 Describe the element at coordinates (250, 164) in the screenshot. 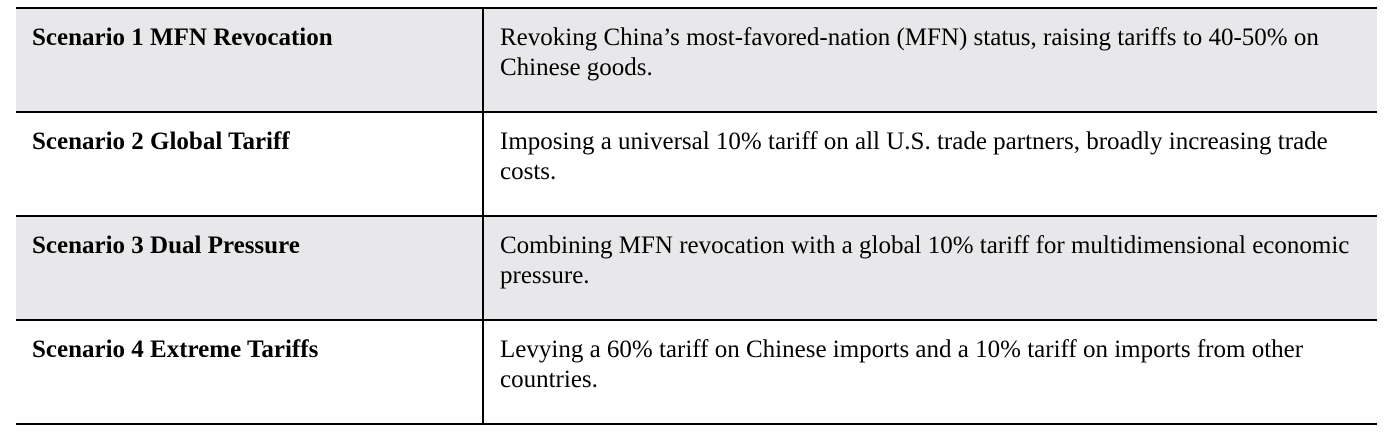

I see `scenario-name: Scenario 2 Global Tariff` at that location.